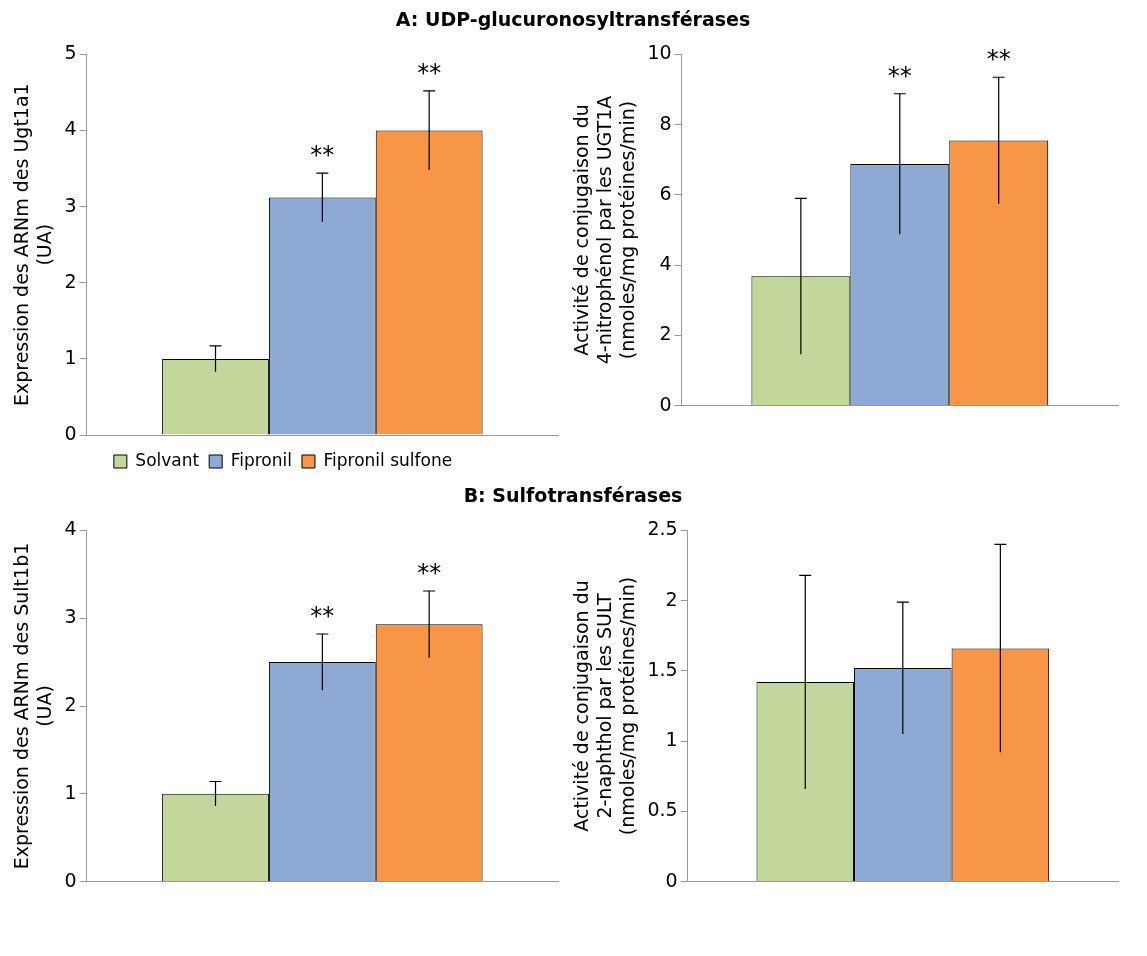 The width and height of the screenshot is (1147, 956). I want to click on chart-title: B: Sulfotransférases, so click(573, 495).